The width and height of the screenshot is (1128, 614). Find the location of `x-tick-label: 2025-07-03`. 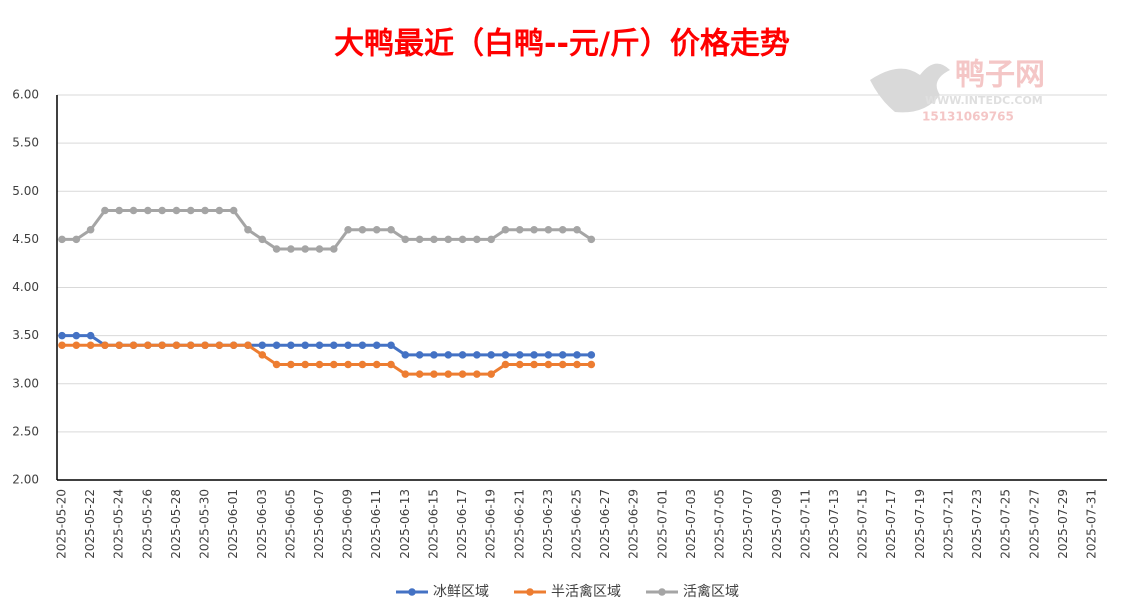

x-tick-label: 2025-07-03 is located at coordinates (691, 524).